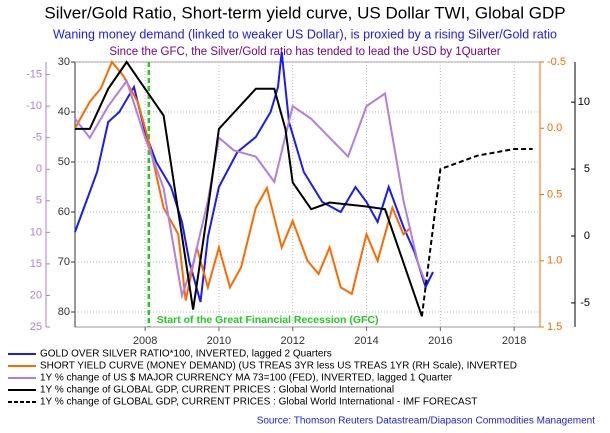  Describe the element at coordinates (554, 327) in the screenshot. I see `y-tick-label: 1.5` at that location.